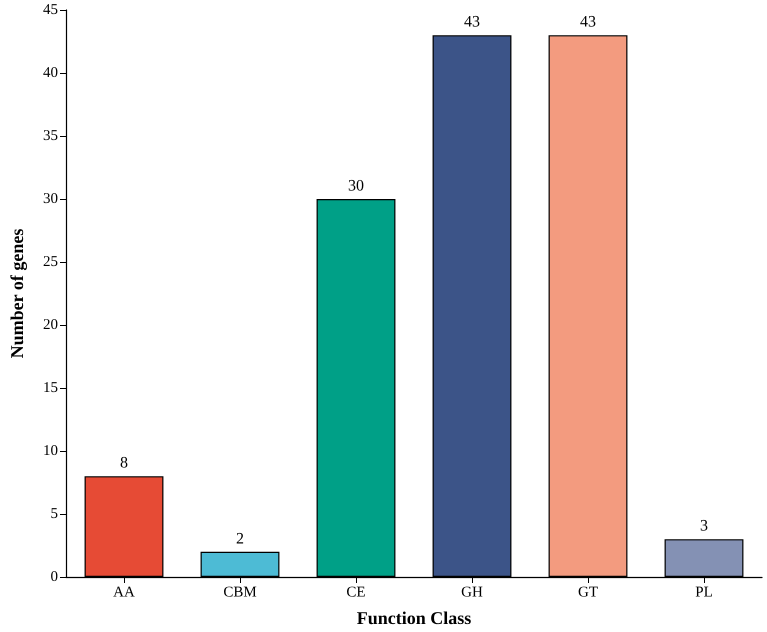 This screenshot has height=632, width=767. Describe the element at coordinates (356, 592) in the screenshot. I see `x-tick-label: CE` at that location.